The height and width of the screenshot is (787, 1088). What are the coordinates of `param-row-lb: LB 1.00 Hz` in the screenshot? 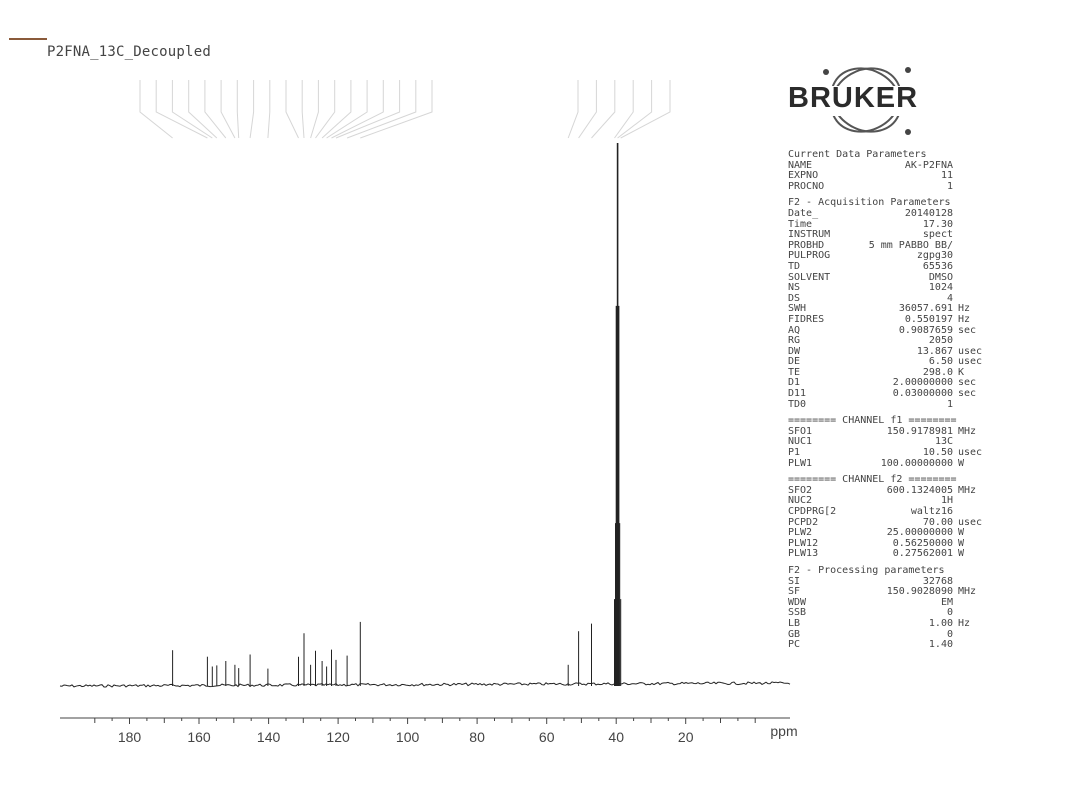 It's located at (888, 624).